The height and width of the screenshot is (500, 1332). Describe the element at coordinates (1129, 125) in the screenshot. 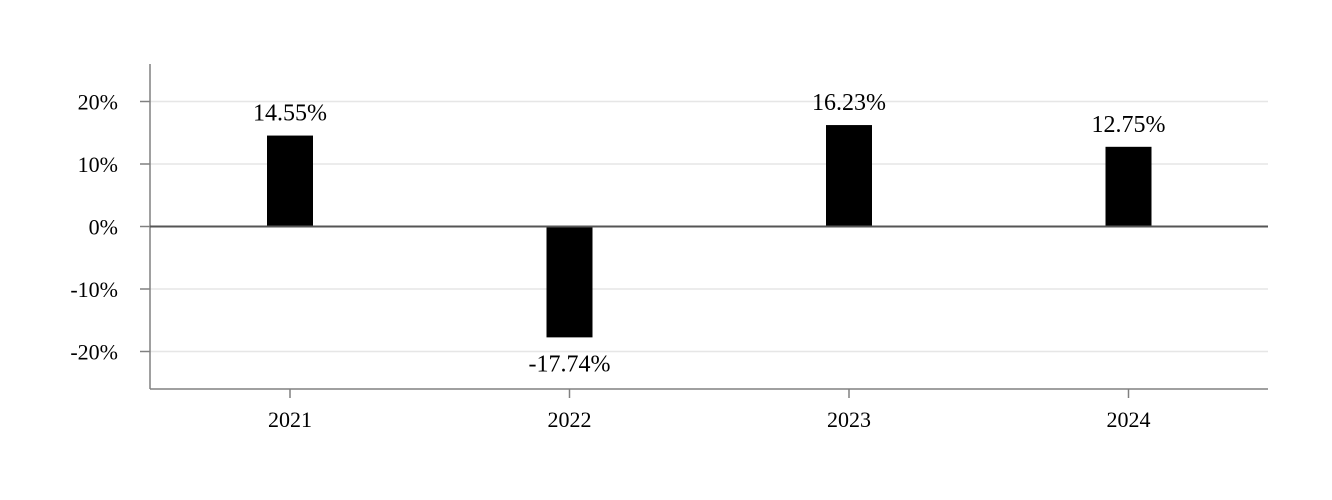

I see `data-label-2024: 12.75%` at that location.